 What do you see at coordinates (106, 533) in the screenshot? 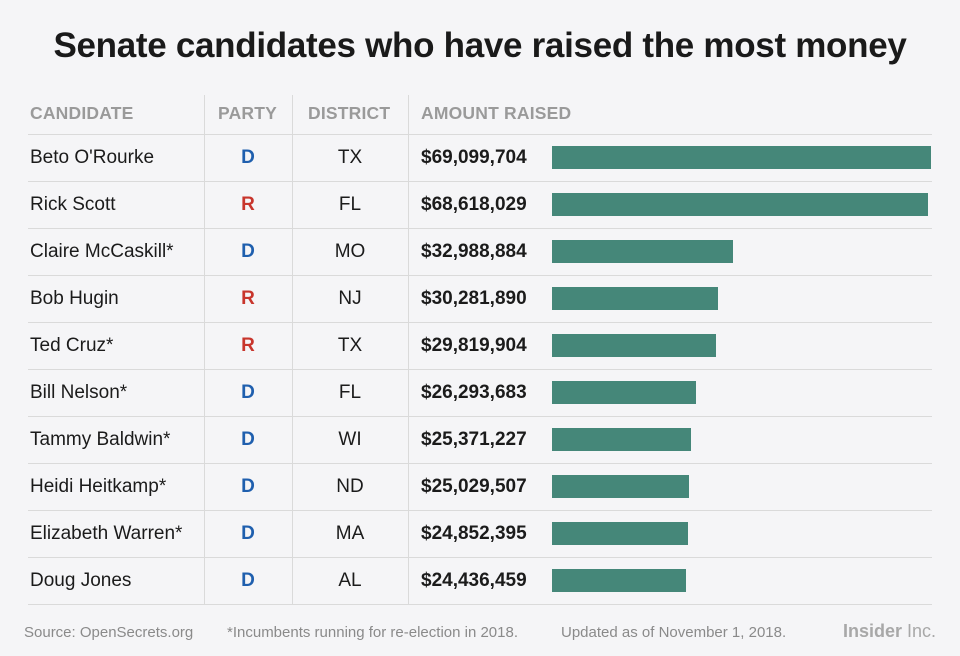
I see `candidate-name: Elizabeth Warren*` at bounding box center [106, 533].